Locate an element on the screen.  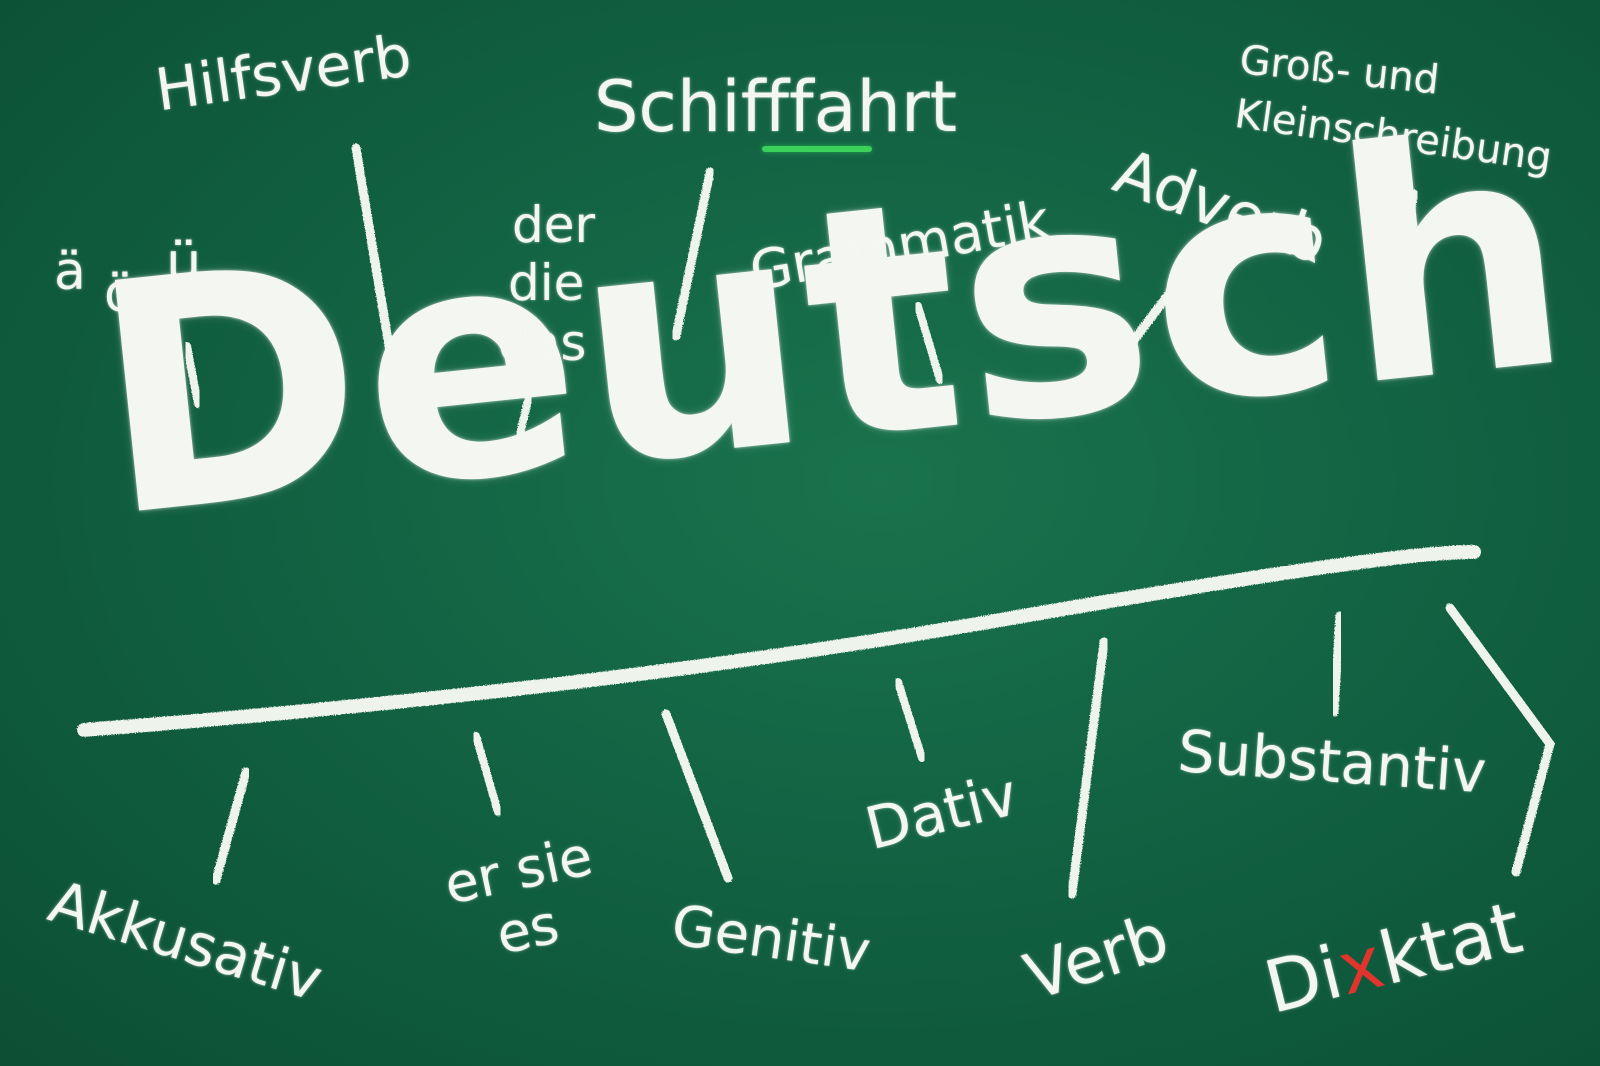
umlaut-oe: ö is located at coordinates (120, 294).